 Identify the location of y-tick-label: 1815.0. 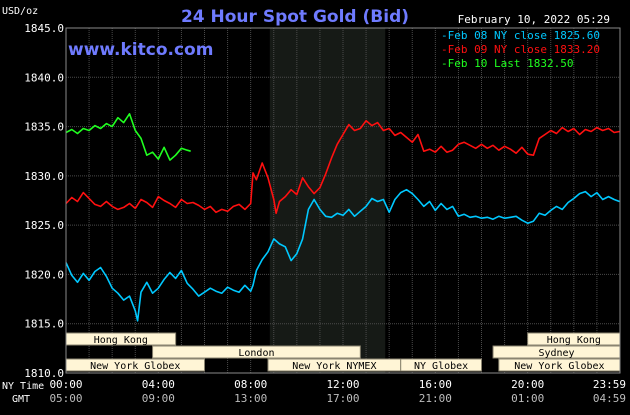
(44, 324).